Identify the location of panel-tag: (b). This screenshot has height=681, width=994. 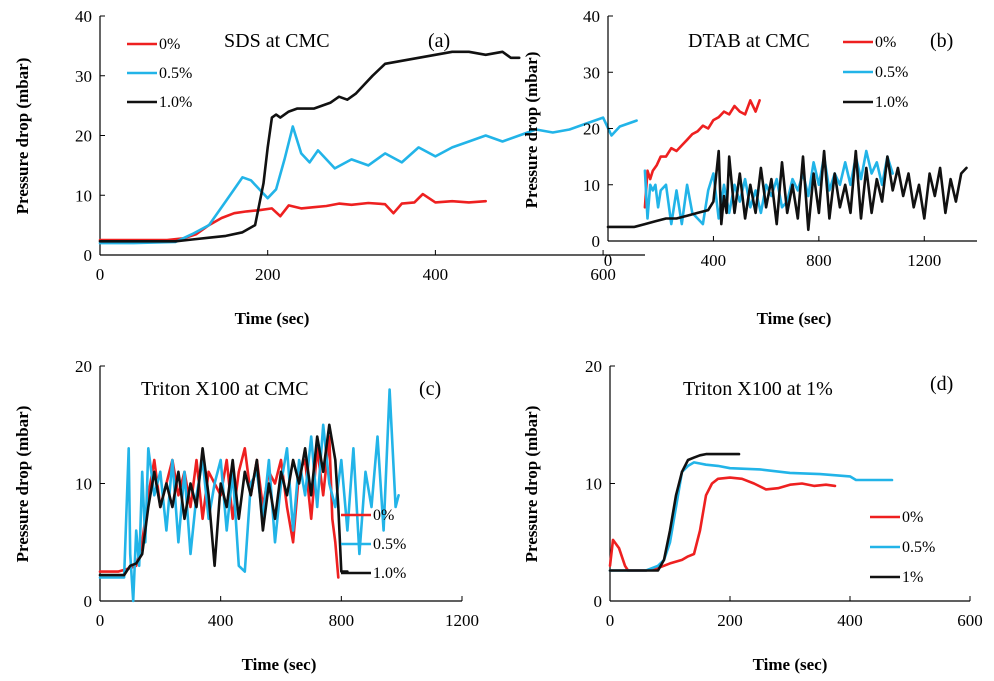
(941, 41).